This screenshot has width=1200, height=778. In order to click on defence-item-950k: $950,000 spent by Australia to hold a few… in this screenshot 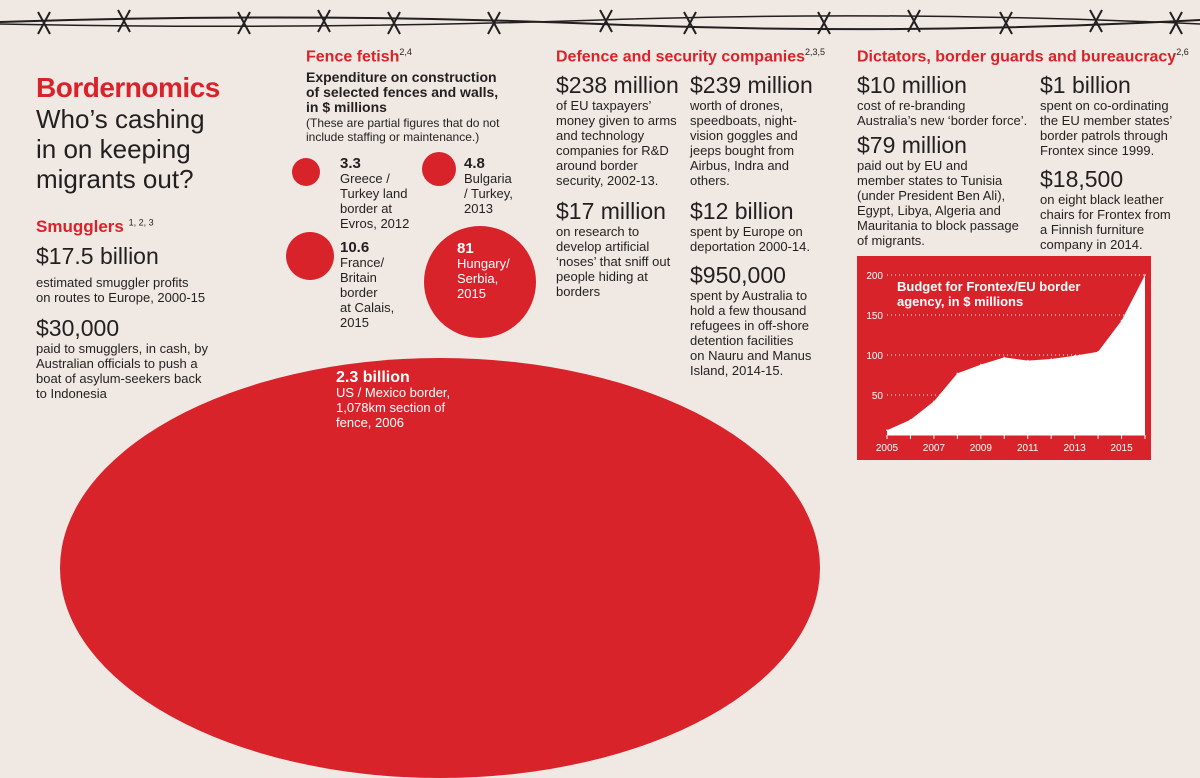, I will do `click(751, 320)`.